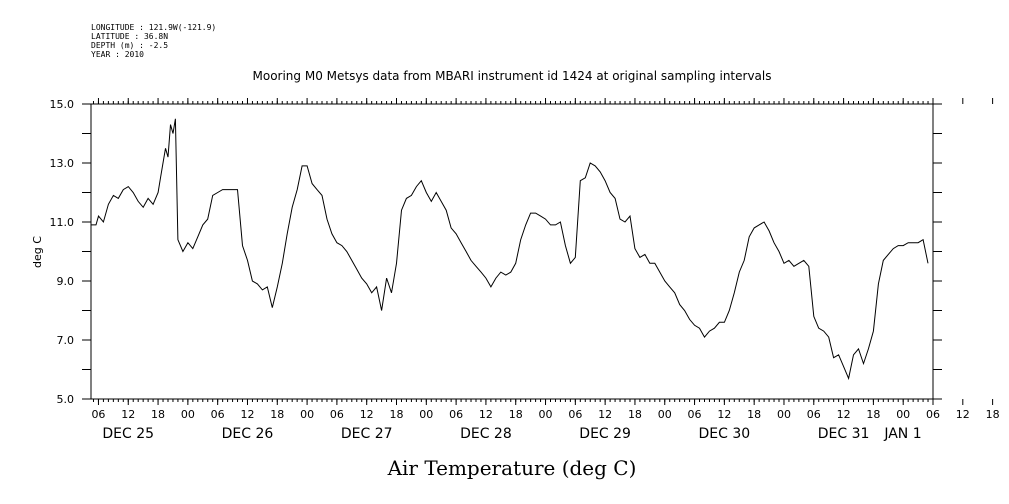  What do you see at coordinates (129, 45) in the screenshot?
I see `depth-text: DEPTH (m) : -2.5` at bounding box center [129, 45].